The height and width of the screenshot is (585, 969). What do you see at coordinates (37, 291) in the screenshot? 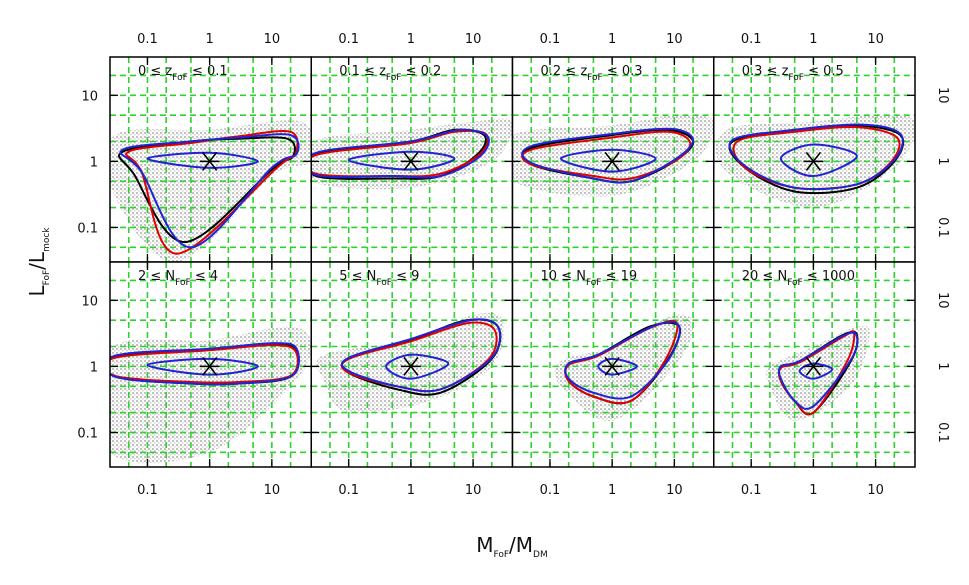
I see `y-axis-title-part: L` at bounding box center [37, 291].